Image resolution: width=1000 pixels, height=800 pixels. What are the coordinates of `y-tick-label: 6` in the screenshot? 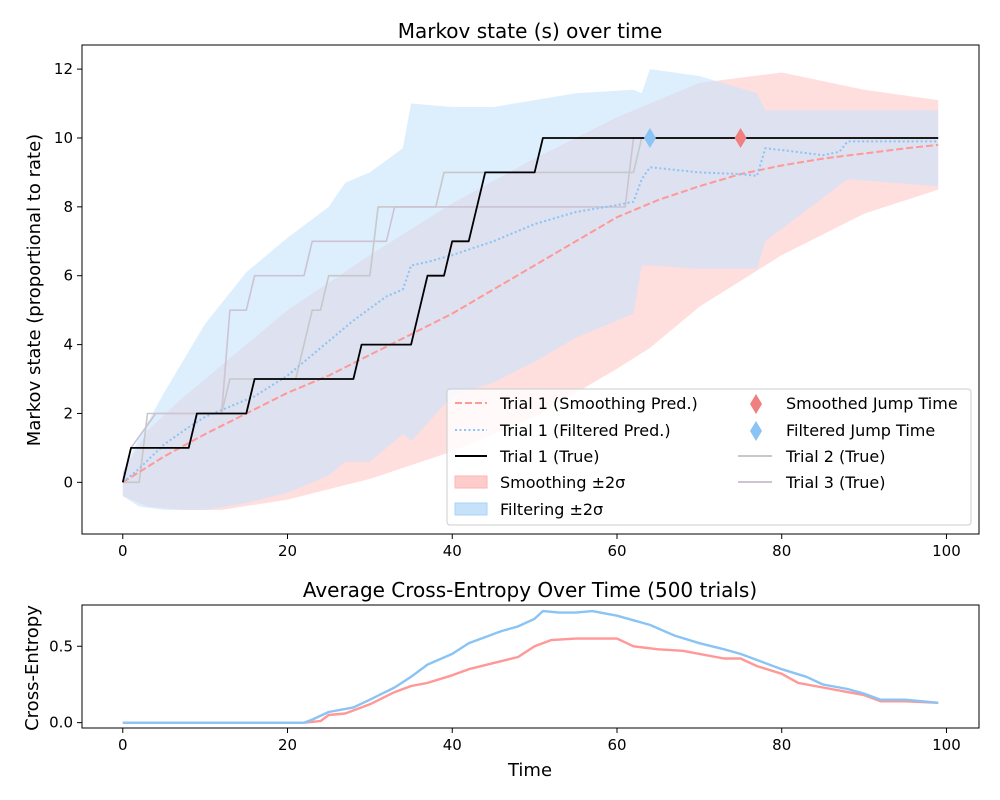 It's located at (68, 276).